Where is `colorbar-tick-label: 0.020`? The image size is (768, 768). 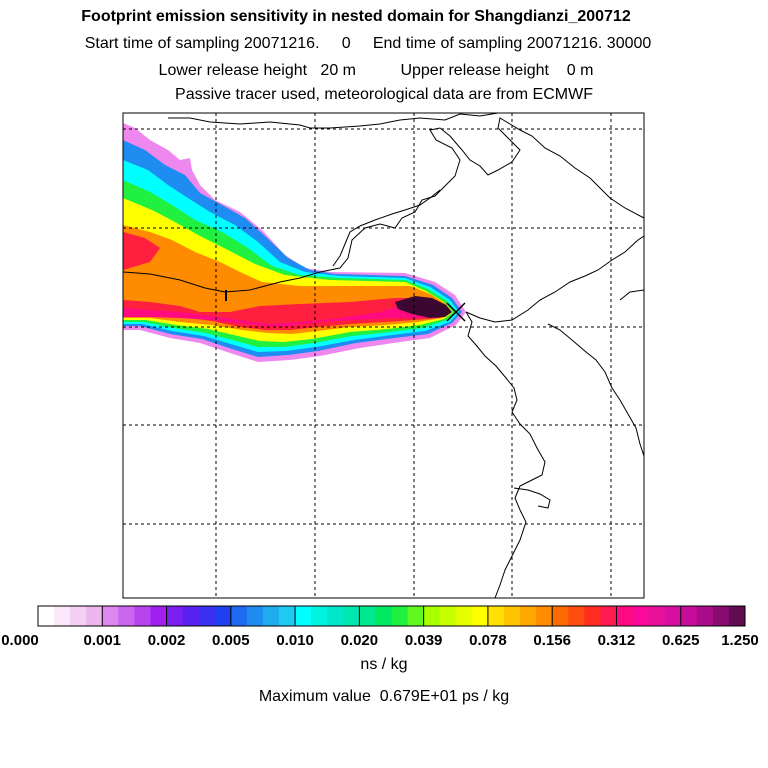 colorbar-tick-label: 0.020 is located at coordinates (360, 640).